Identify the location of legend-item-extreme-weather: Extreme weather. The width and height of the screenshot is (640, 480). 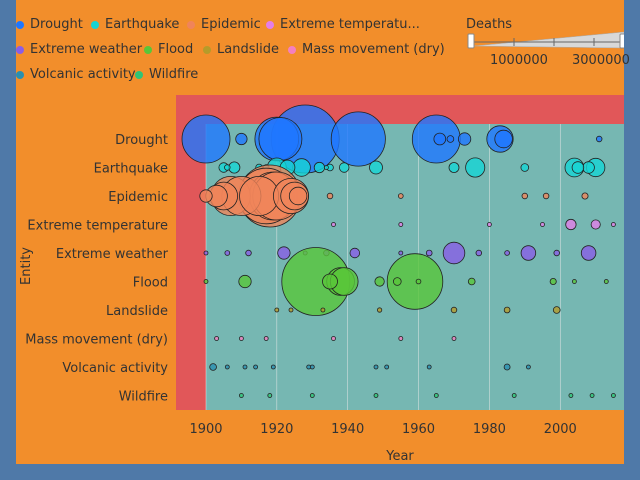
(79, 49).